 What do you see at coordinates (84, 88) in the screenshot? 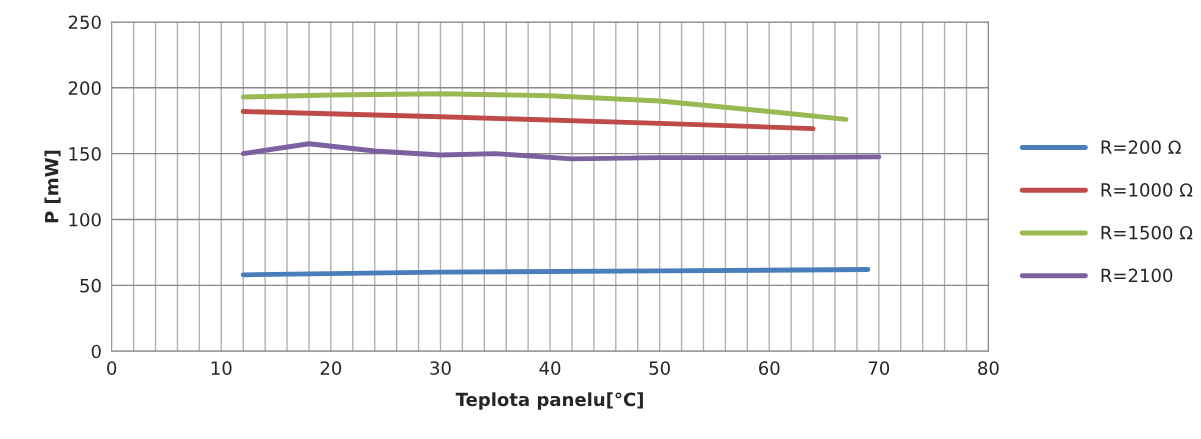
I see `y-tick-label: 200` at bounding box center [84, 88].